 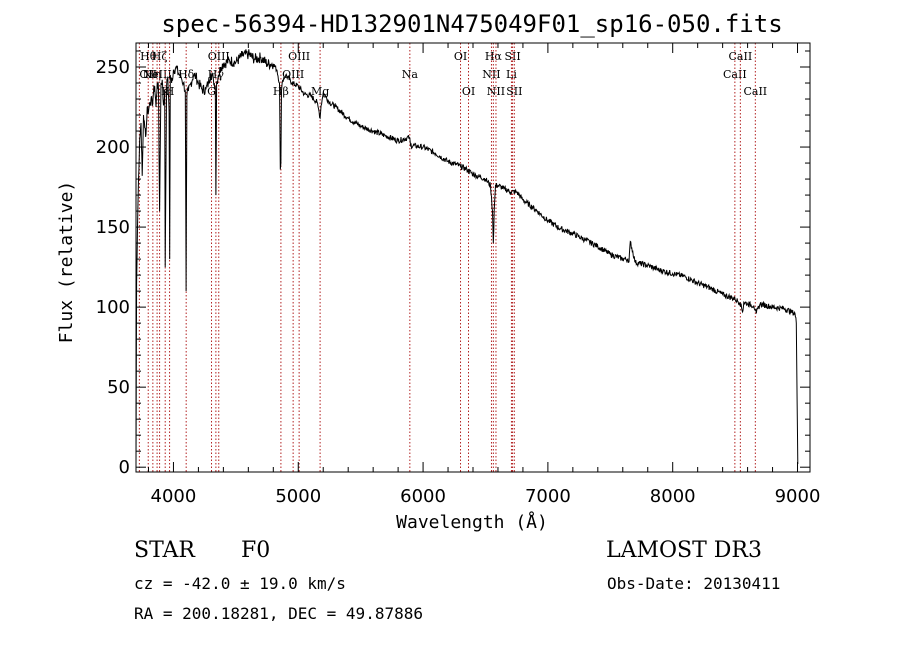 What do you see at coordinates (160, 56) in the screenshot?
I see `line-marker-label: Hζ` at bounding box center [160, 56].